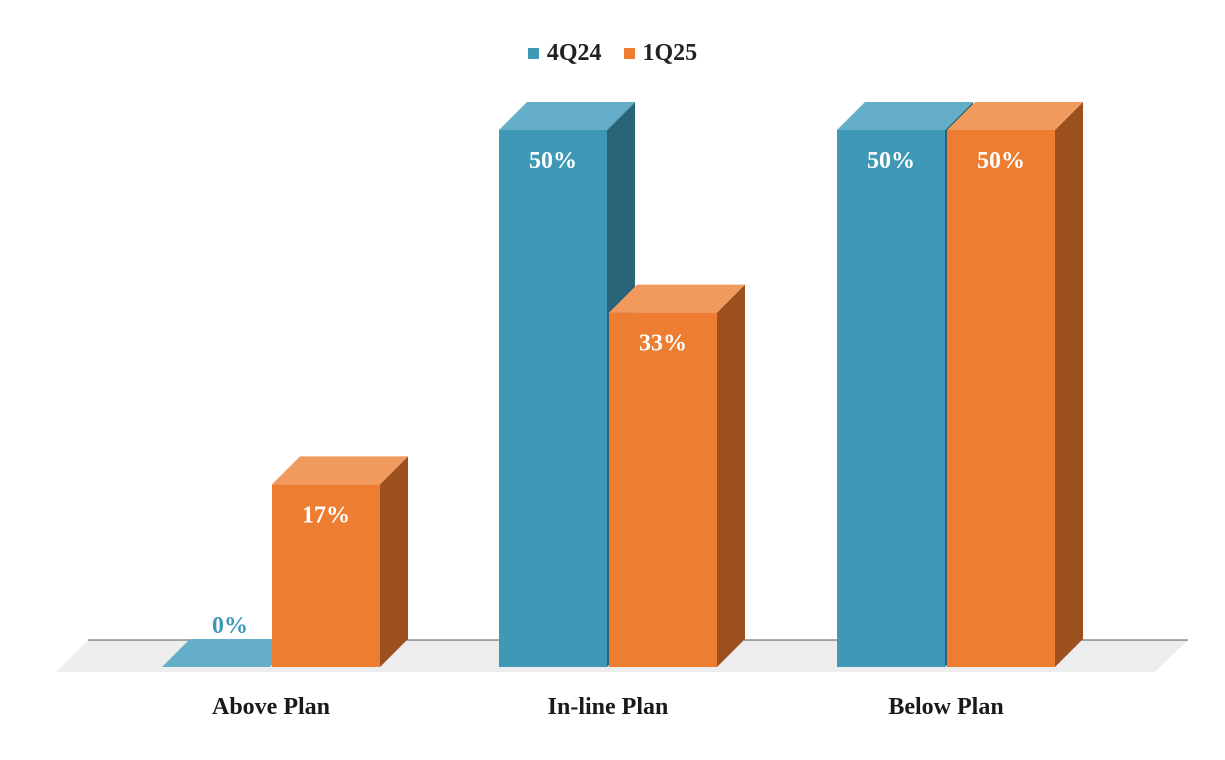 The height and width of the screenshot is (760, 1225). What do you see at coordinates (663, 489) in the screenshot?
I see `bar-front-1q25-in-line-plan` at bounding box center [663, 489].